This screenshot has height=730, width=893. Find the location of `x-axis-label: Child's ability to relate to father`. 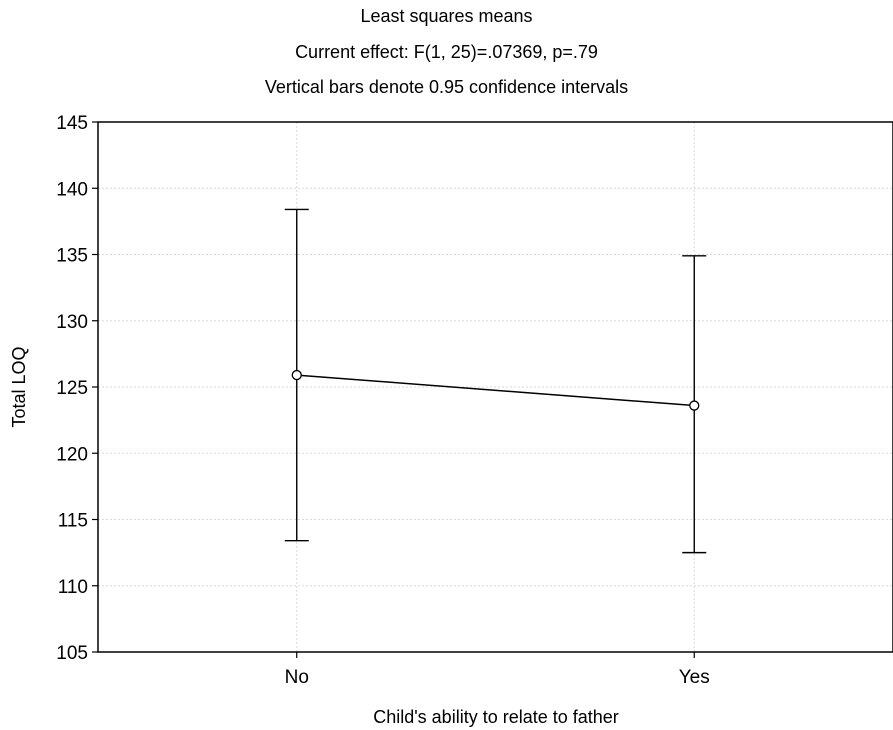

x-axis-label: Child's ability to relate to father is located at coordinates (496, 717).